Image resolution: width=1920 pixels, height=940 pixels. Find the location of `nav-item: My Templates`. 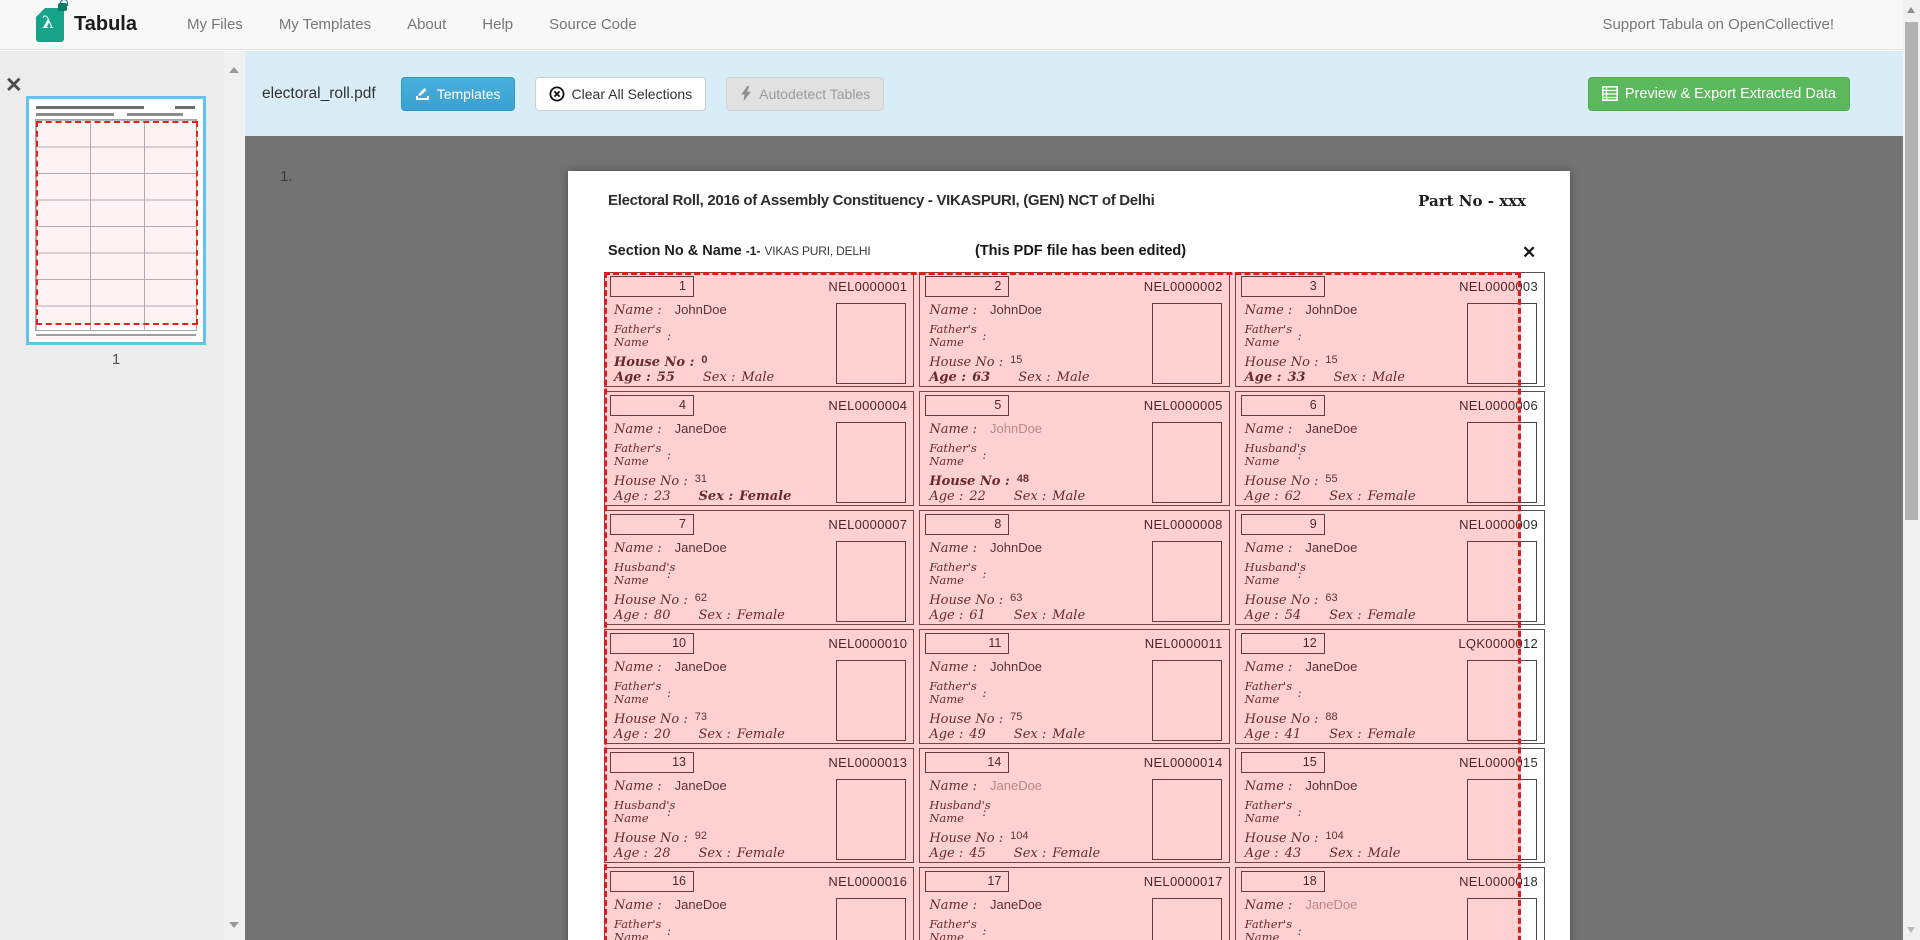

nav-item: My Templates is located at coordinates (325, 24).